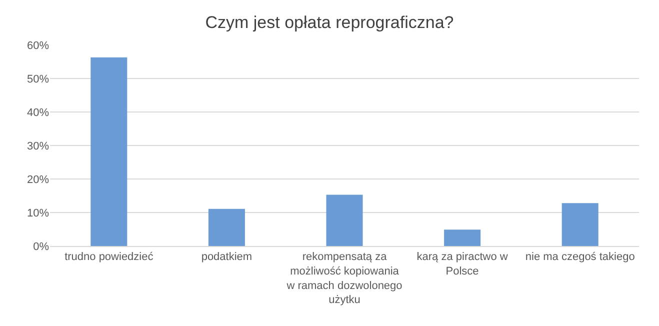  What do you see at coordinates (41, 246) in the screenshot?
I see `y-tick-label: 0%` at bounding box center [41, 246].